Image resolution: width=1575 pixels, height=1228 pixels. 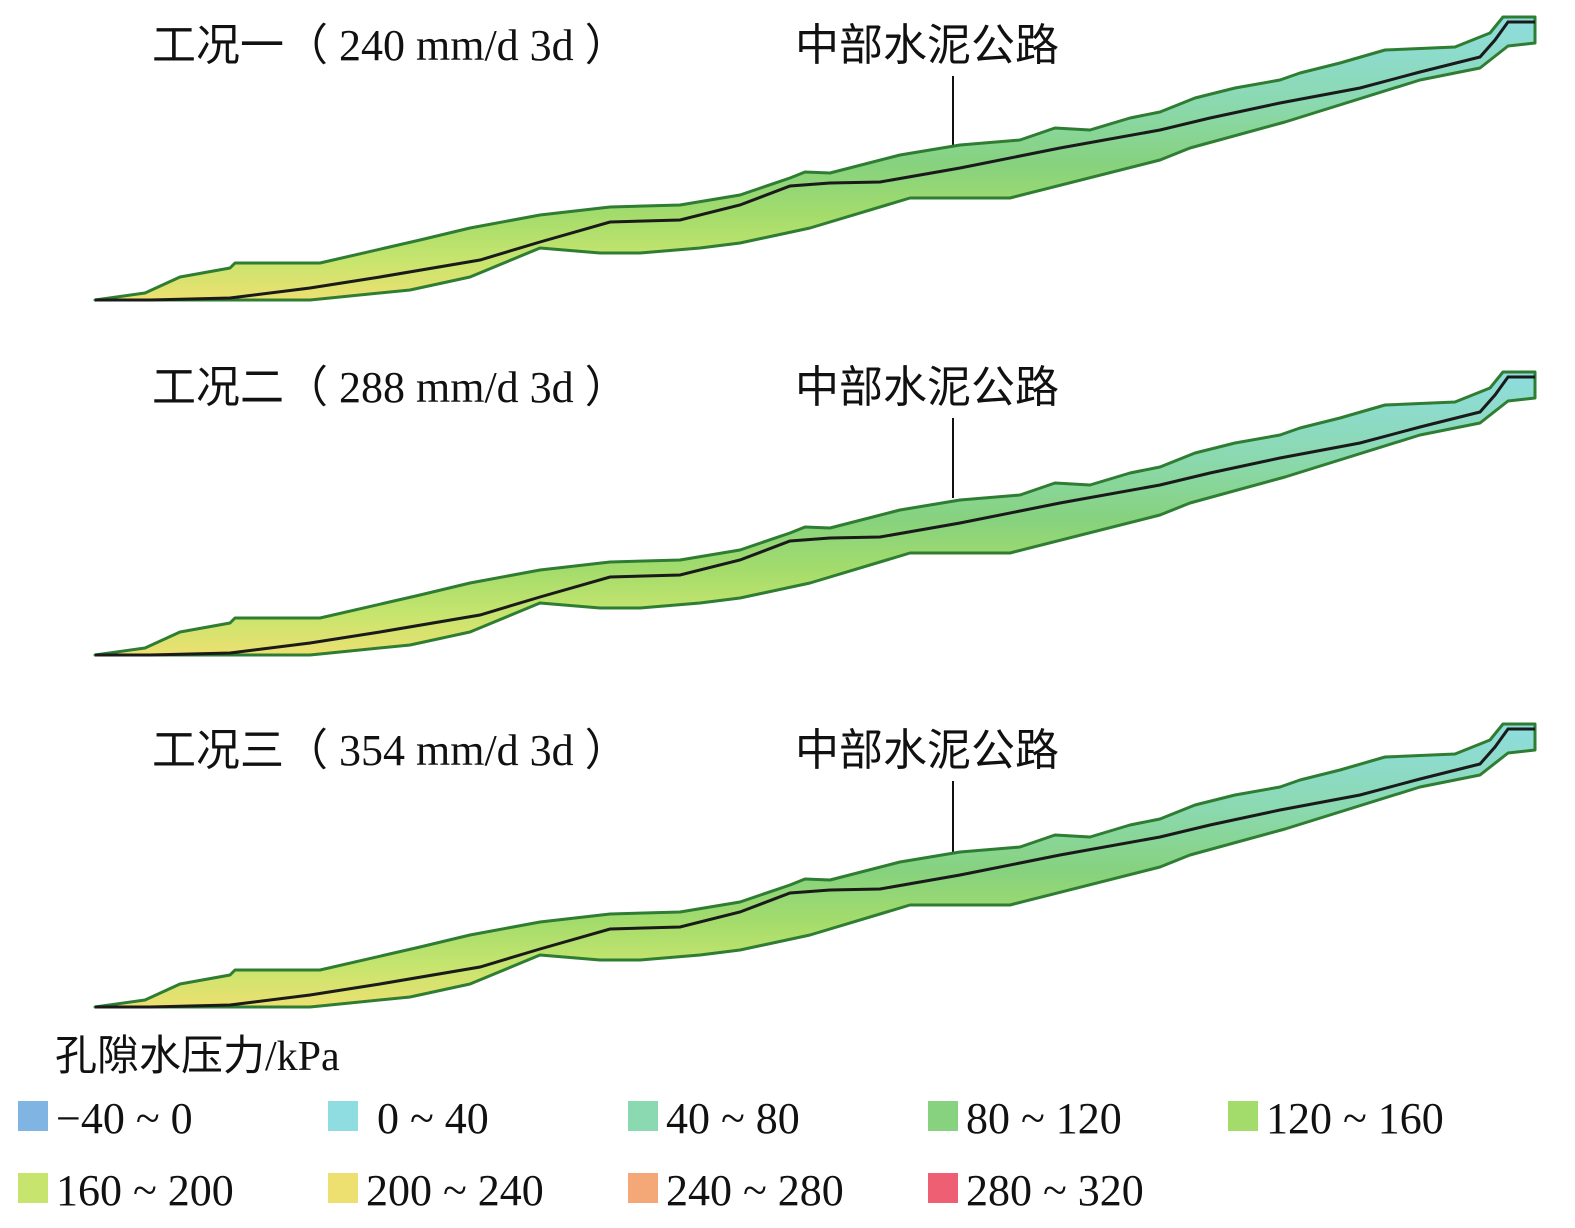 What do you see at coordinates (733, 1118) in the screenshot?
I see `legend-label: 40 ~ 80` at bounding box center [733, 1118].